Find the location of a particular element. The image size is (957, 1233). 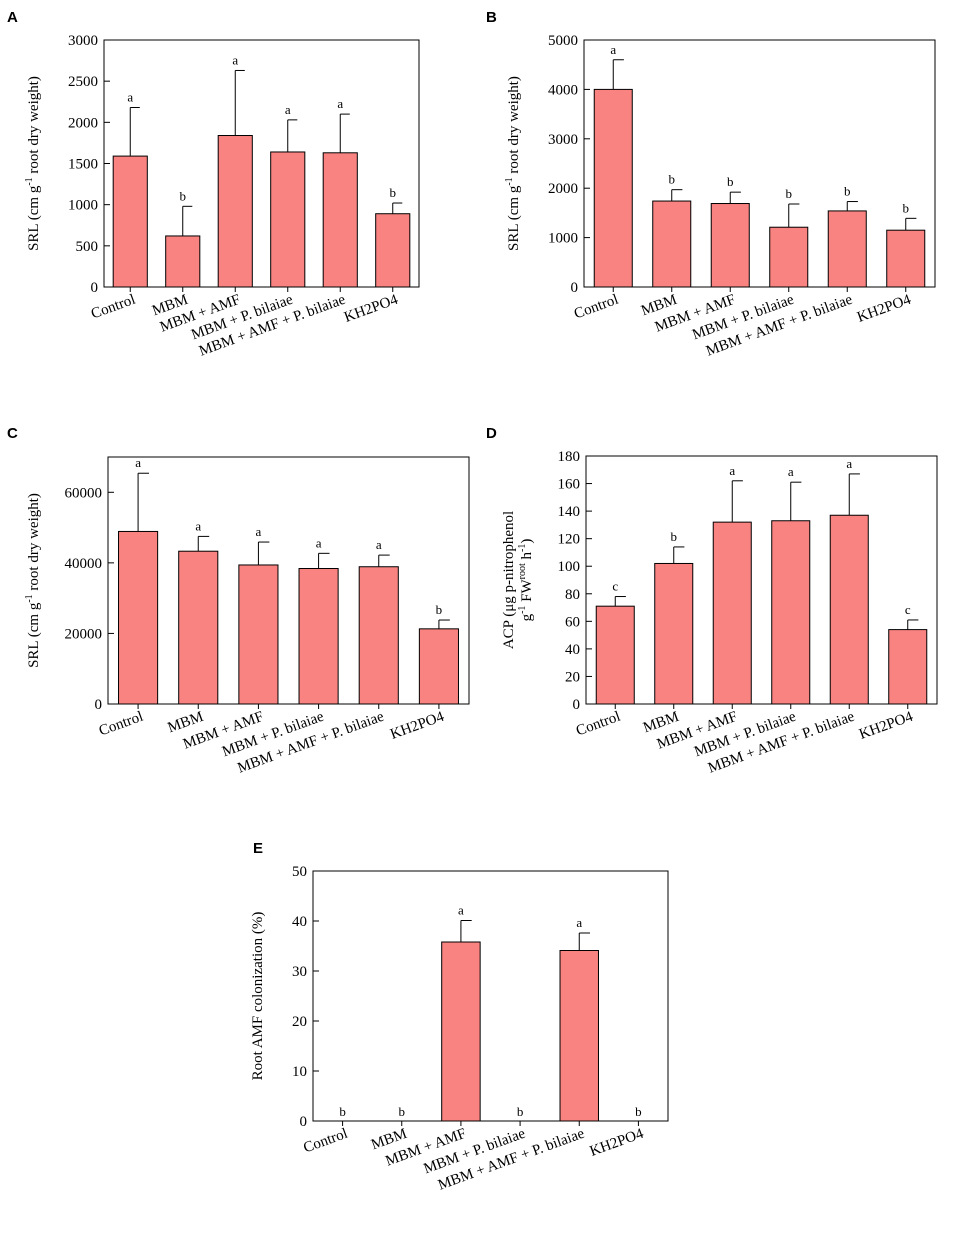

panel-a-ytick-label: 3000 is located at coordinates (83, 41).